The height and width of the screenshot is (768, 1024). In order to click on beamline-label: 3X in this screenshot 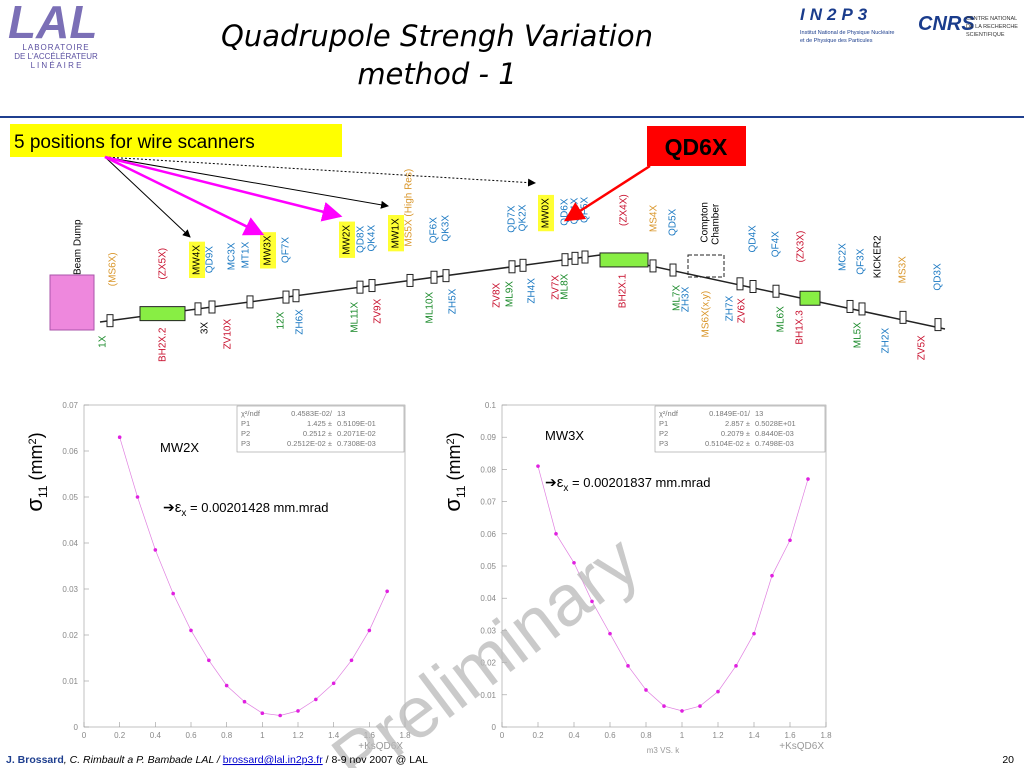, I will do `click(205, 328)`.